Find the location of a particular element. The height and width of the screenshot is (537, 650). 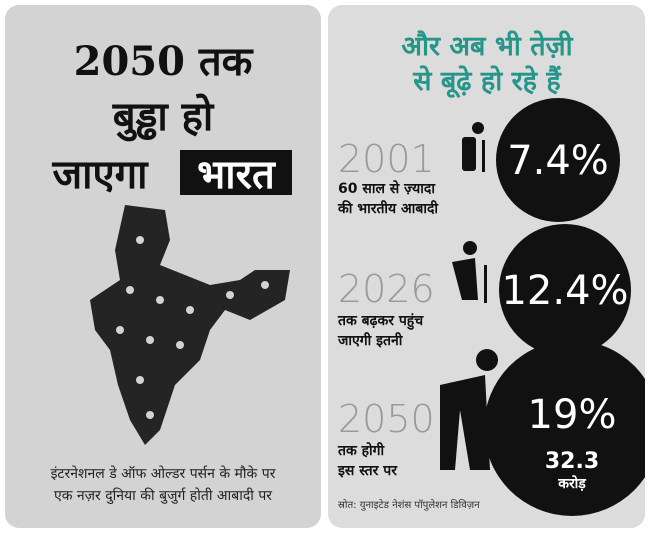

value-extra: करोड़ is located at coordinates (571, 483).